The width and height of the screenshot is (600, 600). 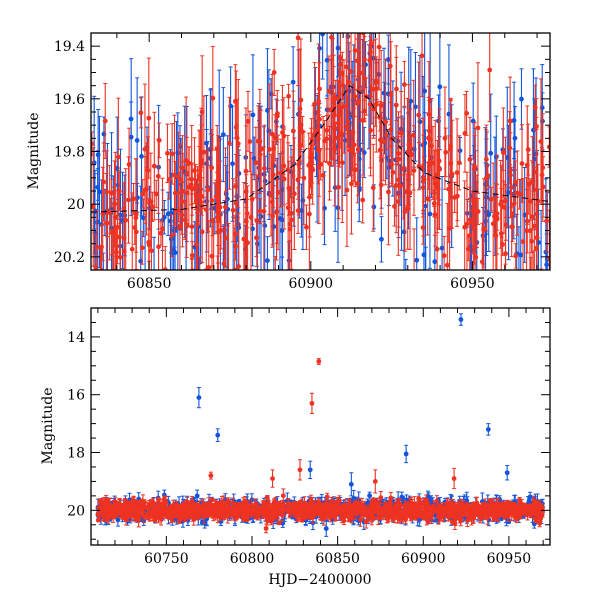 I want to click on x-tick-label: 60950, so click(x=472, y=284).